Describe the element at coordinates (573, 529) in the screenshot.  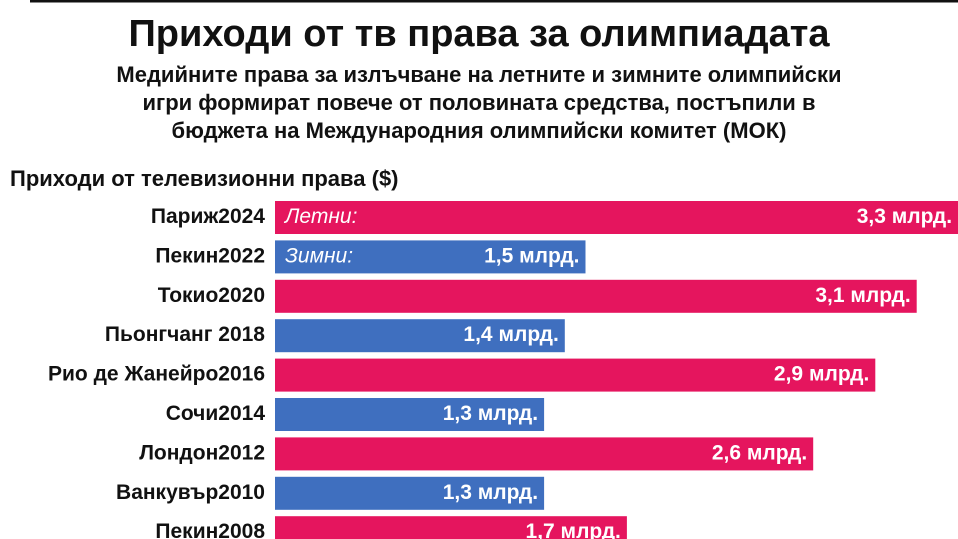
I see `value-label: 1,7 млрд.` at that location.